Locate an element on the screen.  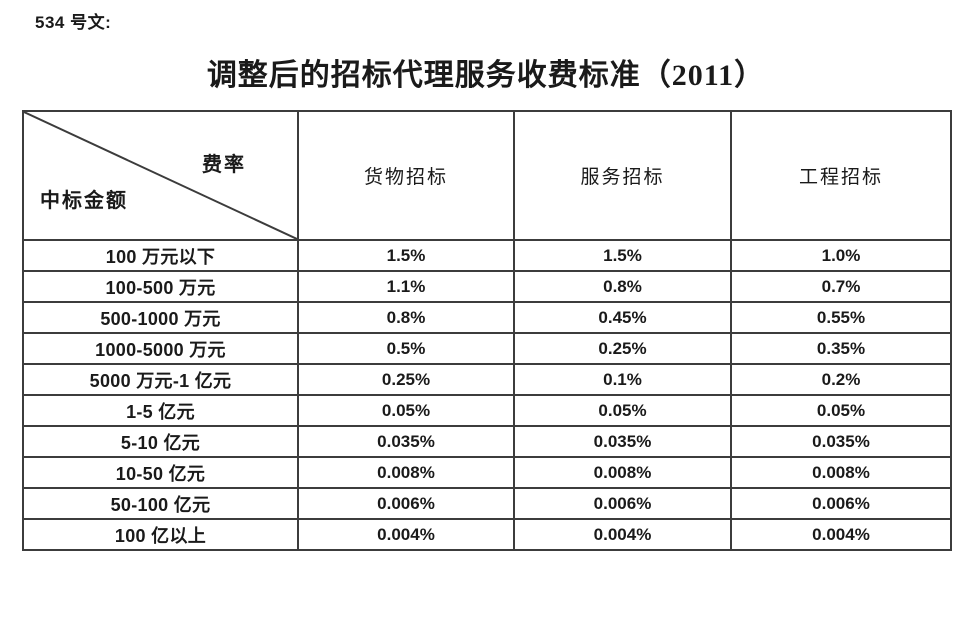
fee-cell: 0.35% is located at coordinates (841, 348).